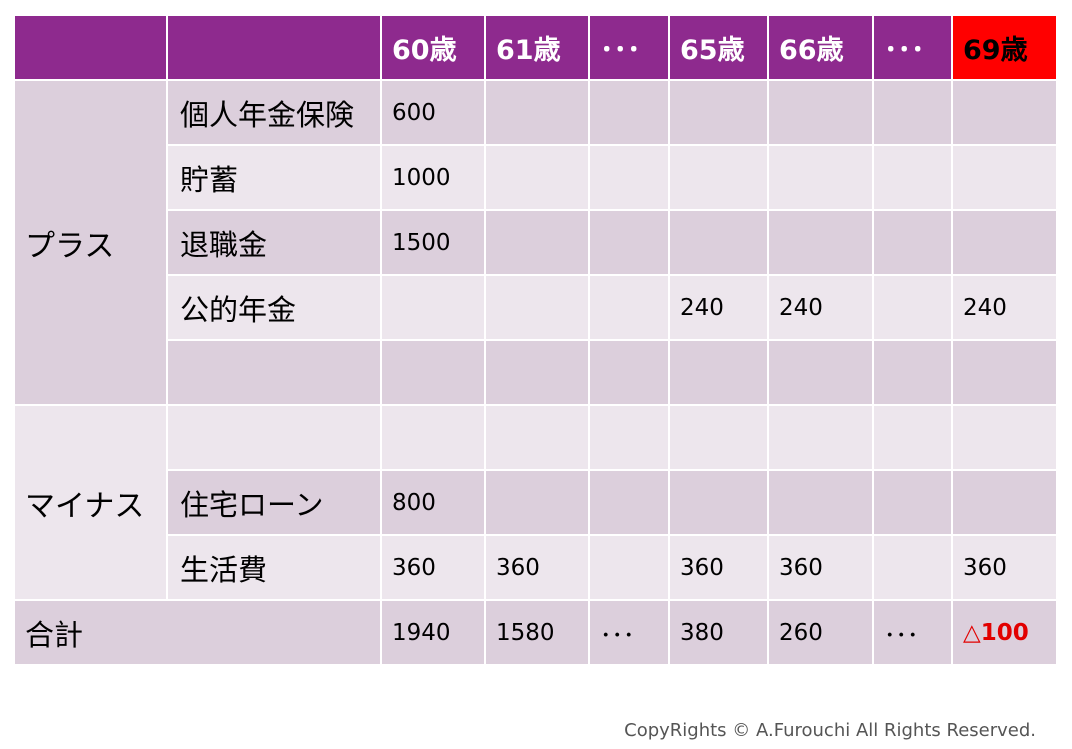  What do you see at coordinates (433, 177) in the screenshot?
I see `table-cell: 1000` at bounding box center [433, 177].